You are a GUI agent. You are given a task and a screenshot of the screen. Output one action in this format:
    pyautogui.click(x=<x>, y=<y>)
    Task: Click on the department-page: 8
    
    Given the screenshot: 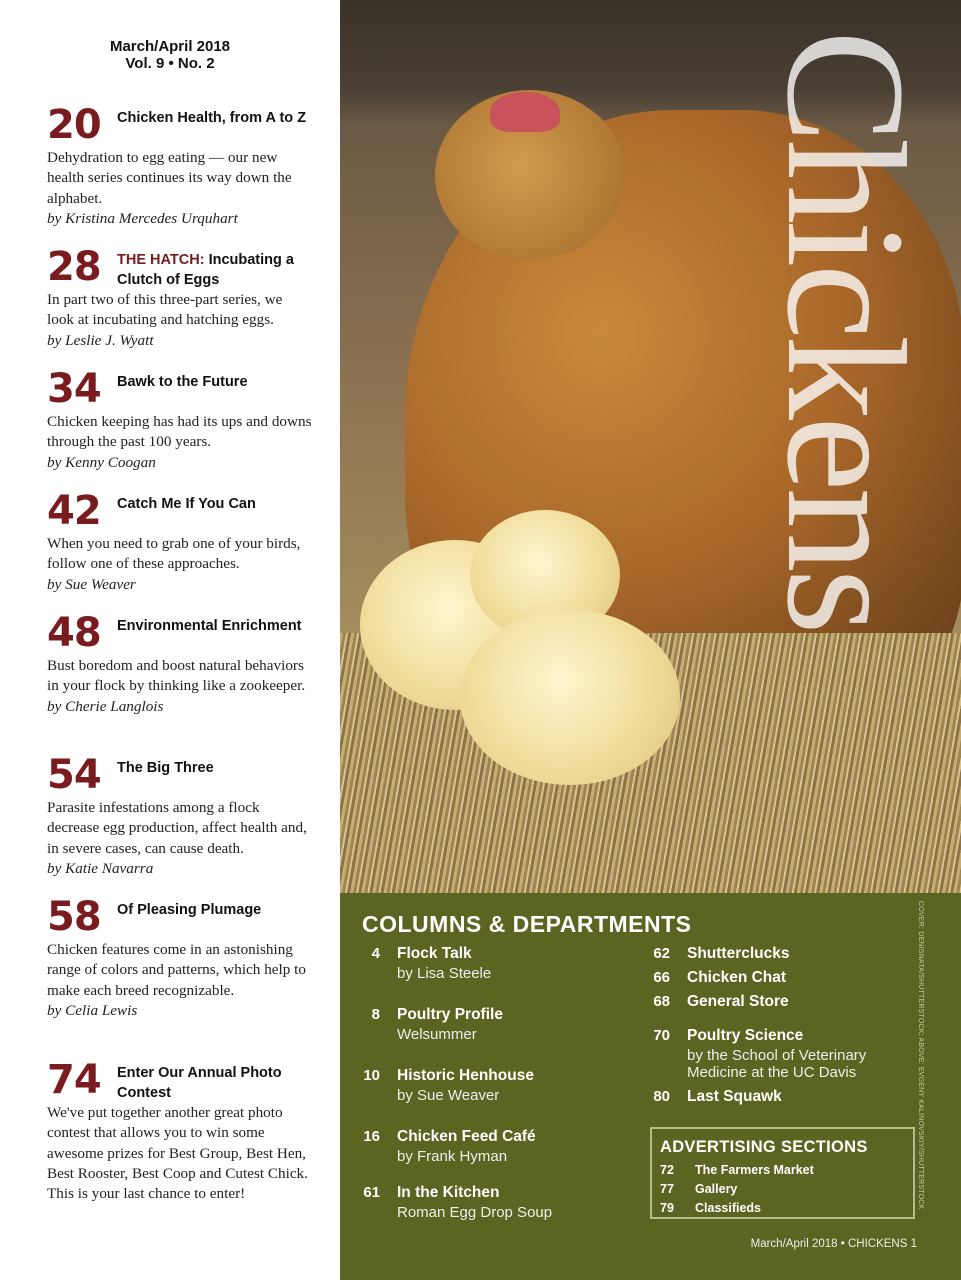 What is the action you would take?
    pyautogui.click(x=375, y=1014)
    